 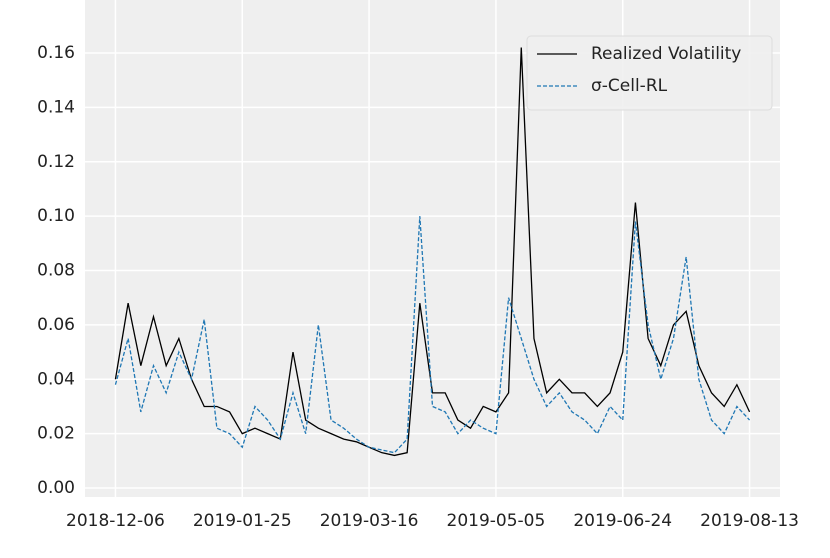 What do you see at coordinates (666, 54) in the screenshot?
I see `legend-label: Realized Volatility` at bounding box center [666, 54].